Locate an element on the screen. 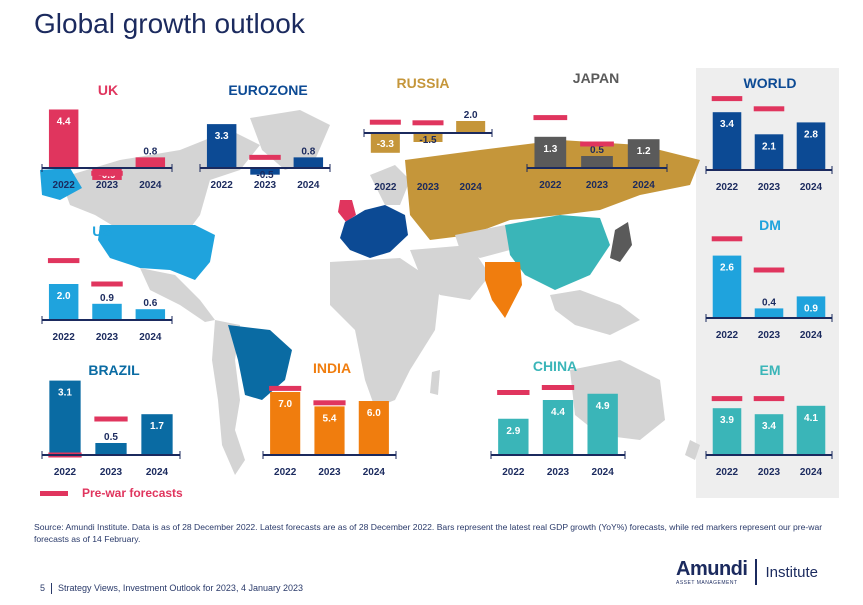 The width and height of the screenshot is (863, 605). uk-title: UK is located at coordinates (108, 90).